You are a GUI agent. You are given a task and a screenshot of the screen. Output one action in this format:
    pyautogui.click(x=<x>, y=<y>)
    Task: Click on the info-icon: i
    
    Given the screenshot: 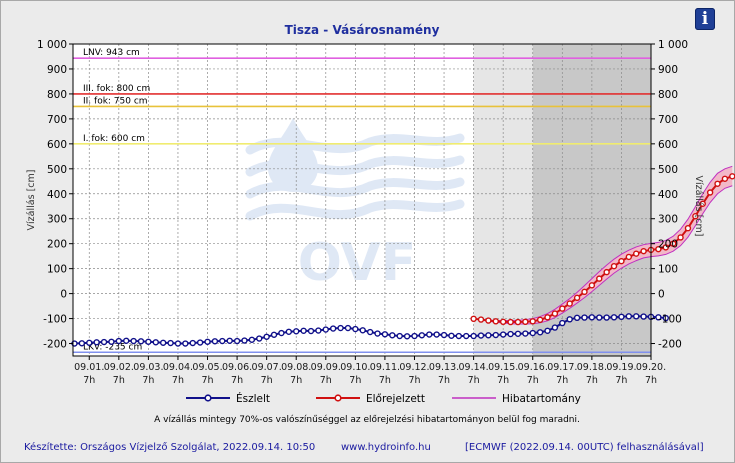 What is the action you would take?
    pyautogui.click(x=705, y=19)
    